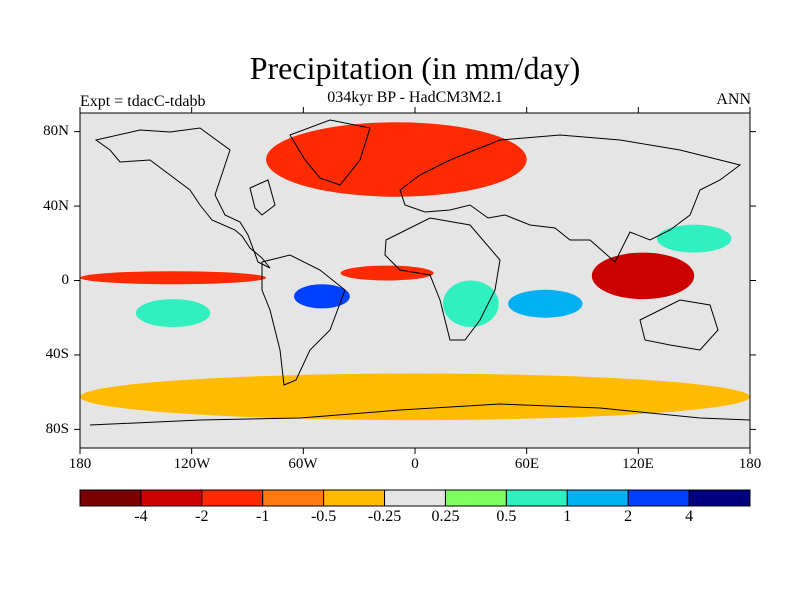 This screenshot has height=600, width=800. I want to click on lat-label-80n: 80N, so click(56, 131).